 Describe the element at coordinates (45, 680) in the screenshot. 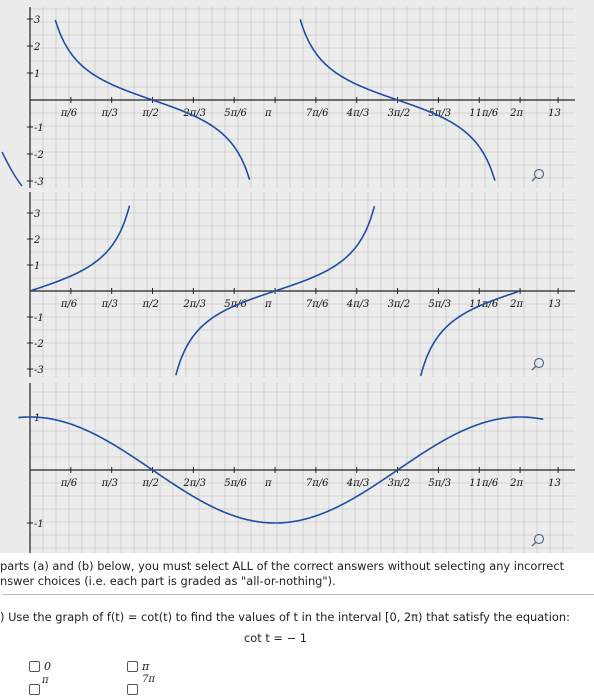

I see `answer-option-numerator: π` at that location.